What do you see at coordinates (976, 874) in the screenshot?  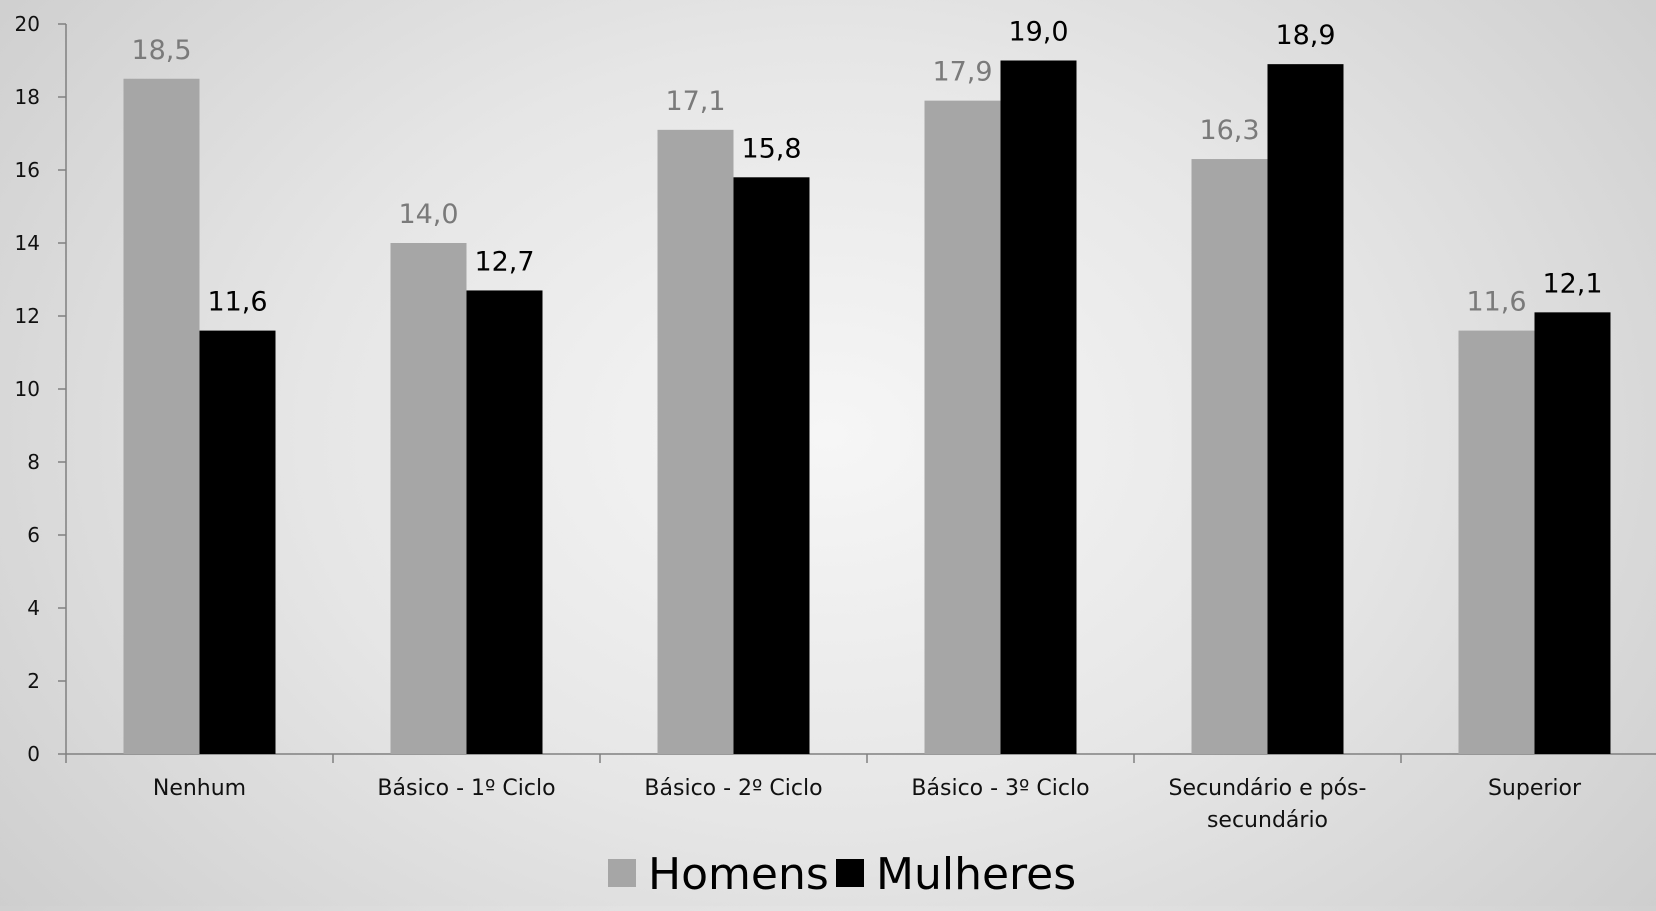 I see `legend-label-mulheres: Mulheres` at bounding box center [976, 874].